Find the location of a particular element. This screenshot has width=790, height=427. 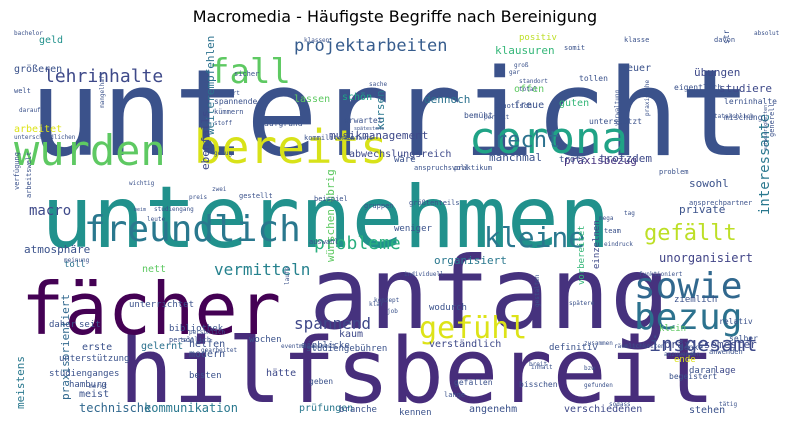

word-eigentlich: eigentlich is located at coordinates (698, 87).